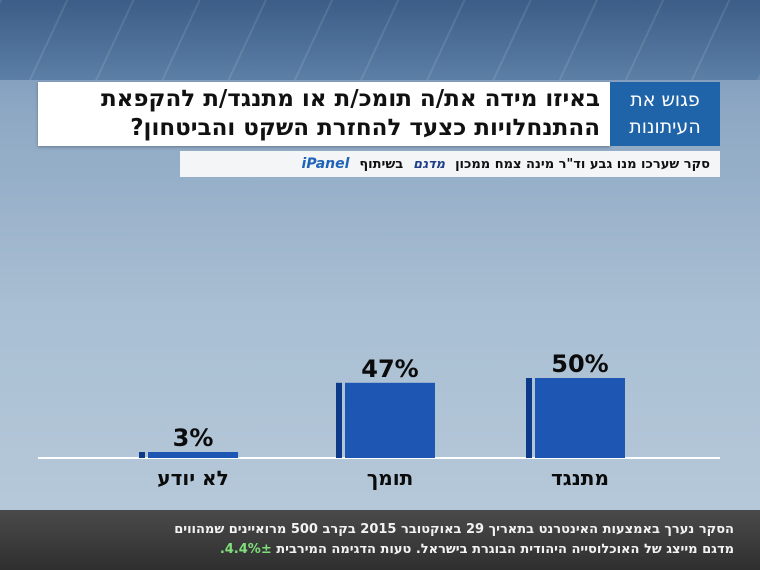  What do you see at coordinates (192, 478) in the screenshot?
I see `category-label-3: לא יודע` at bounding box center [192, 478].